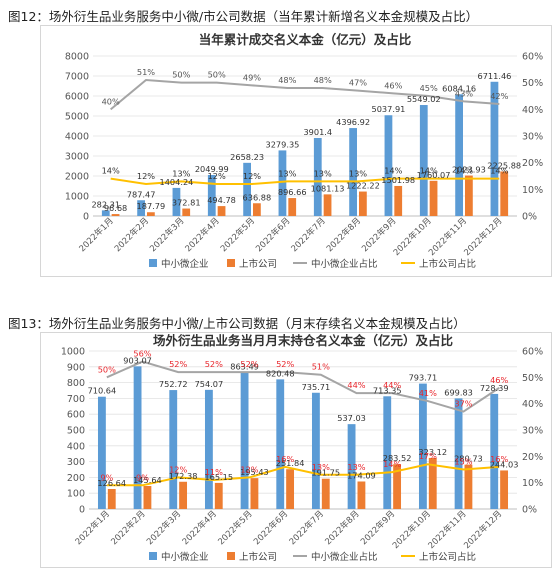 This screenshot has height=571, width=554. I want to click on x-tick-label: 2022年6月, so click(270, 527).